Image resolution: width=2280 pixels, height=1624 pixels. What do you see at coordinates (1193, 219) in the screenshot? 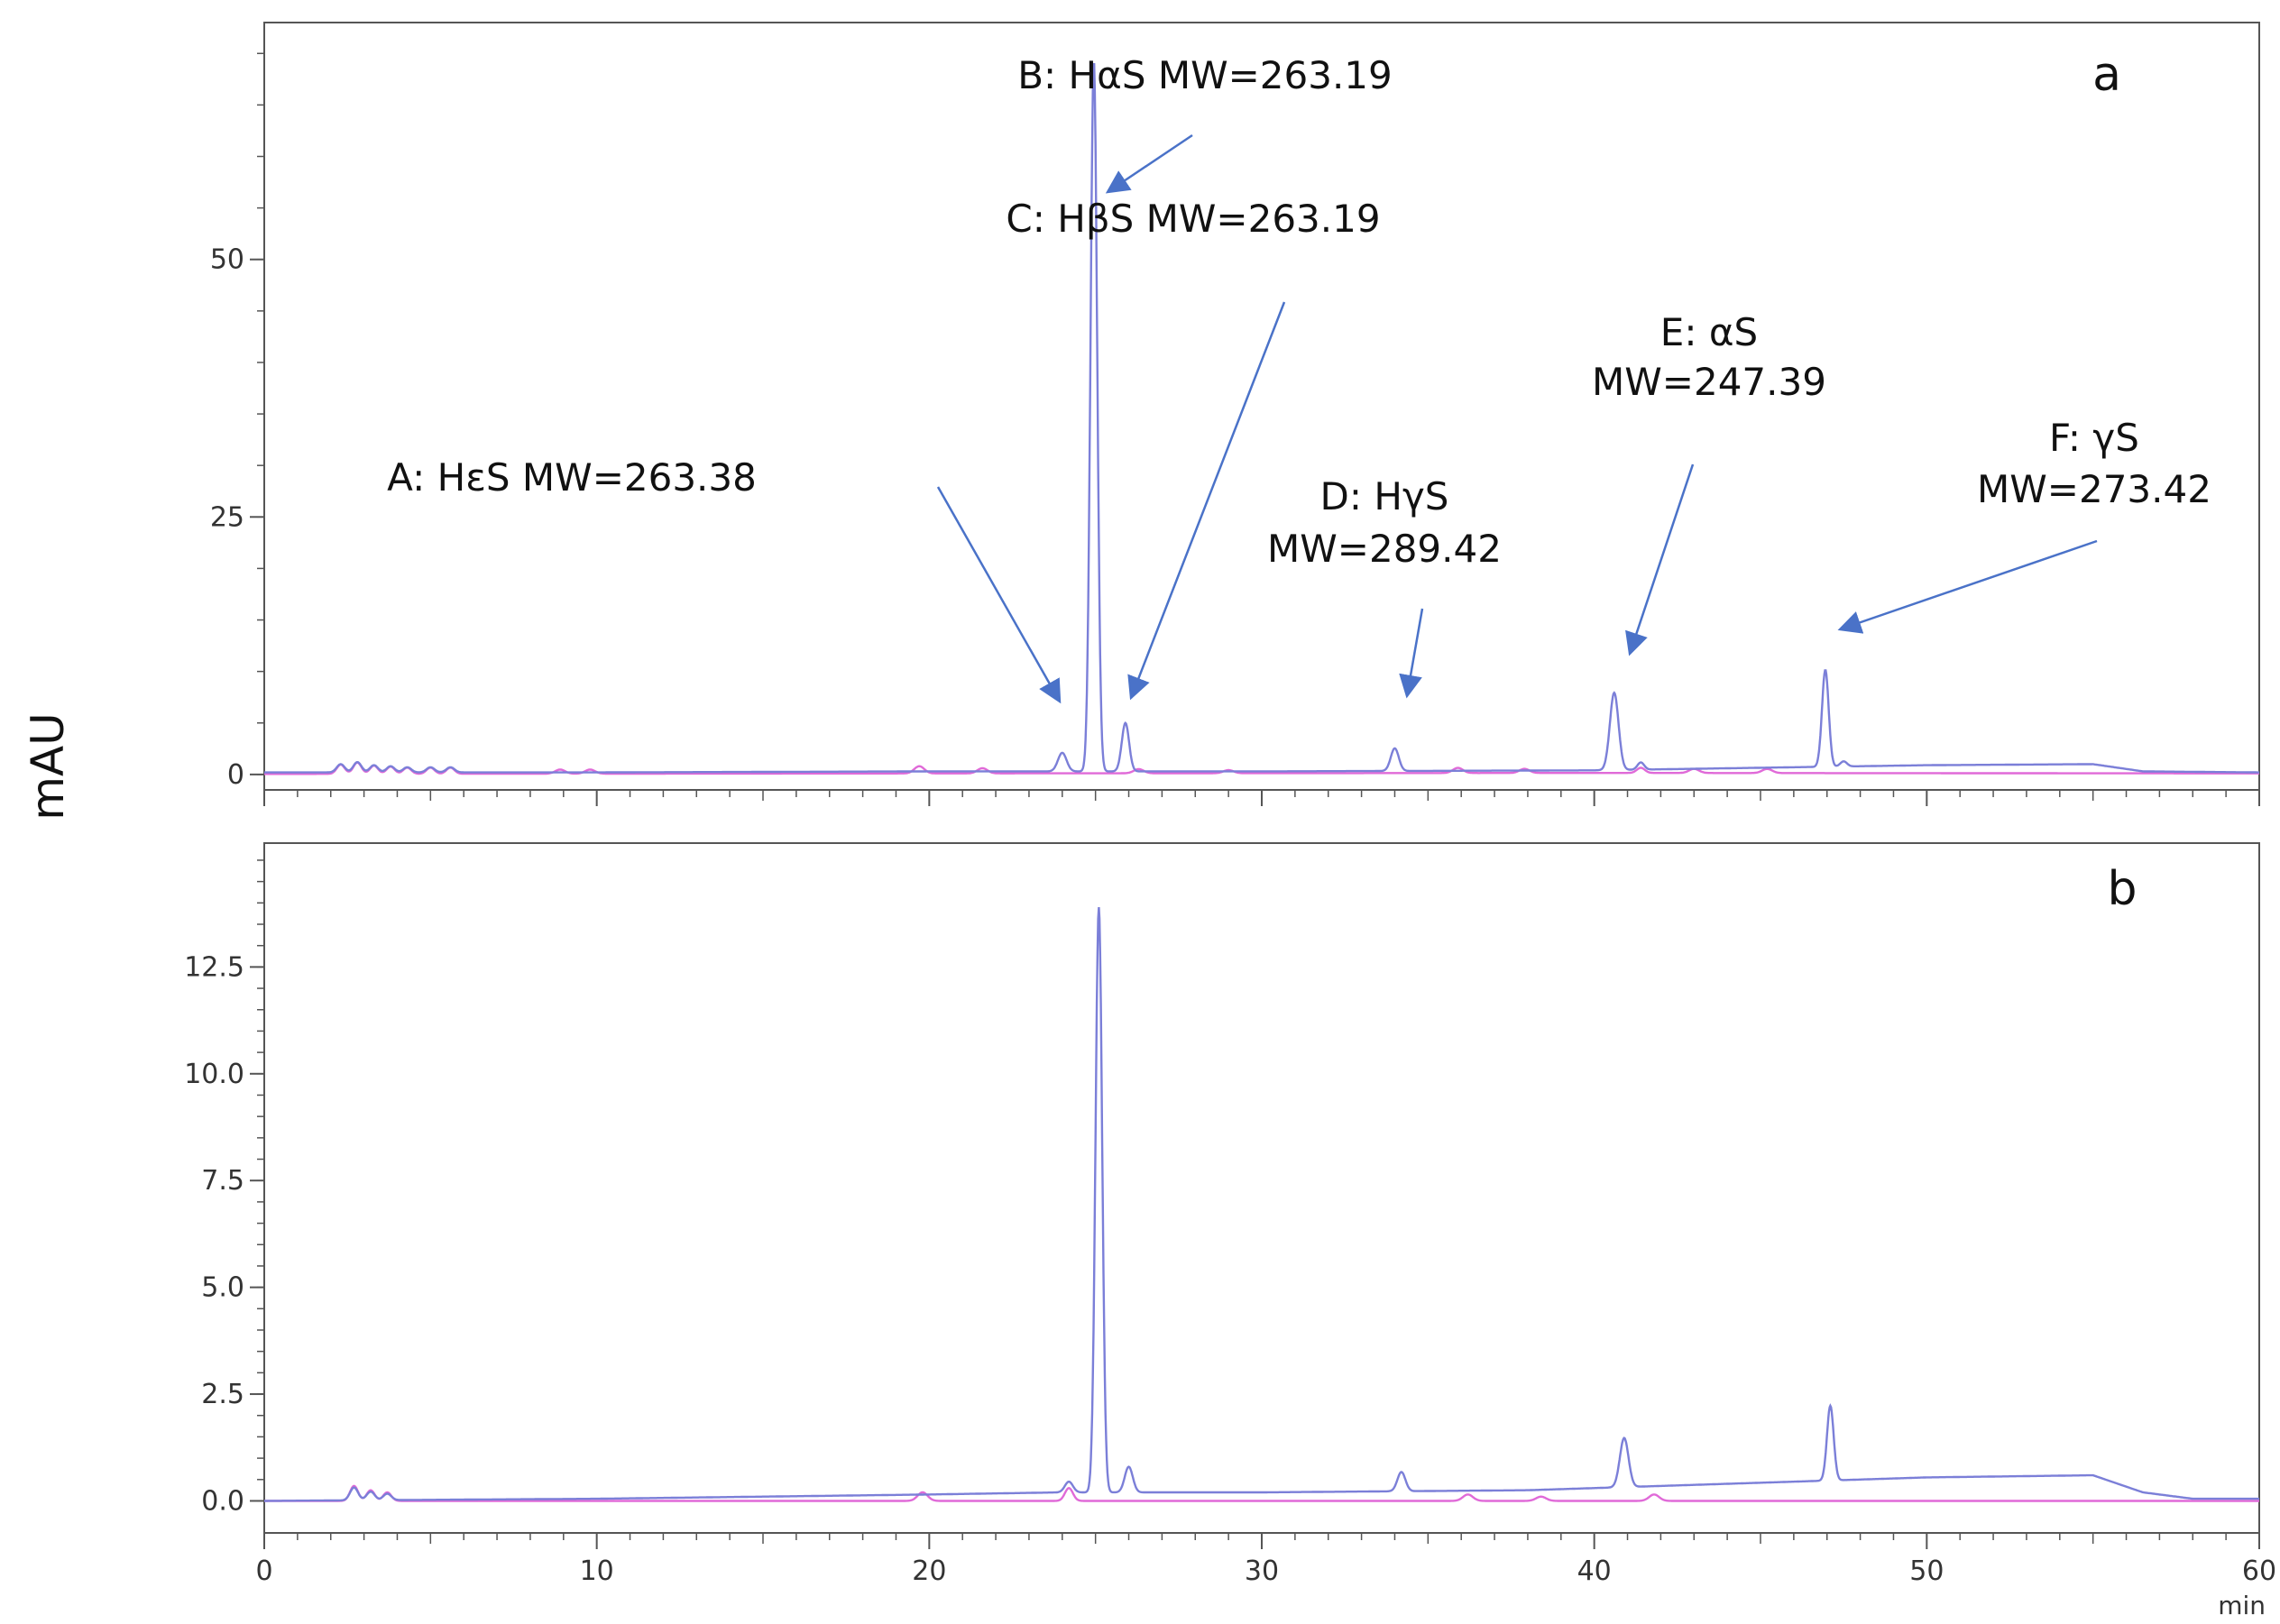
I see `peak-label-c: C: HβS MW=263.19` at bounding box center [1193, 219].